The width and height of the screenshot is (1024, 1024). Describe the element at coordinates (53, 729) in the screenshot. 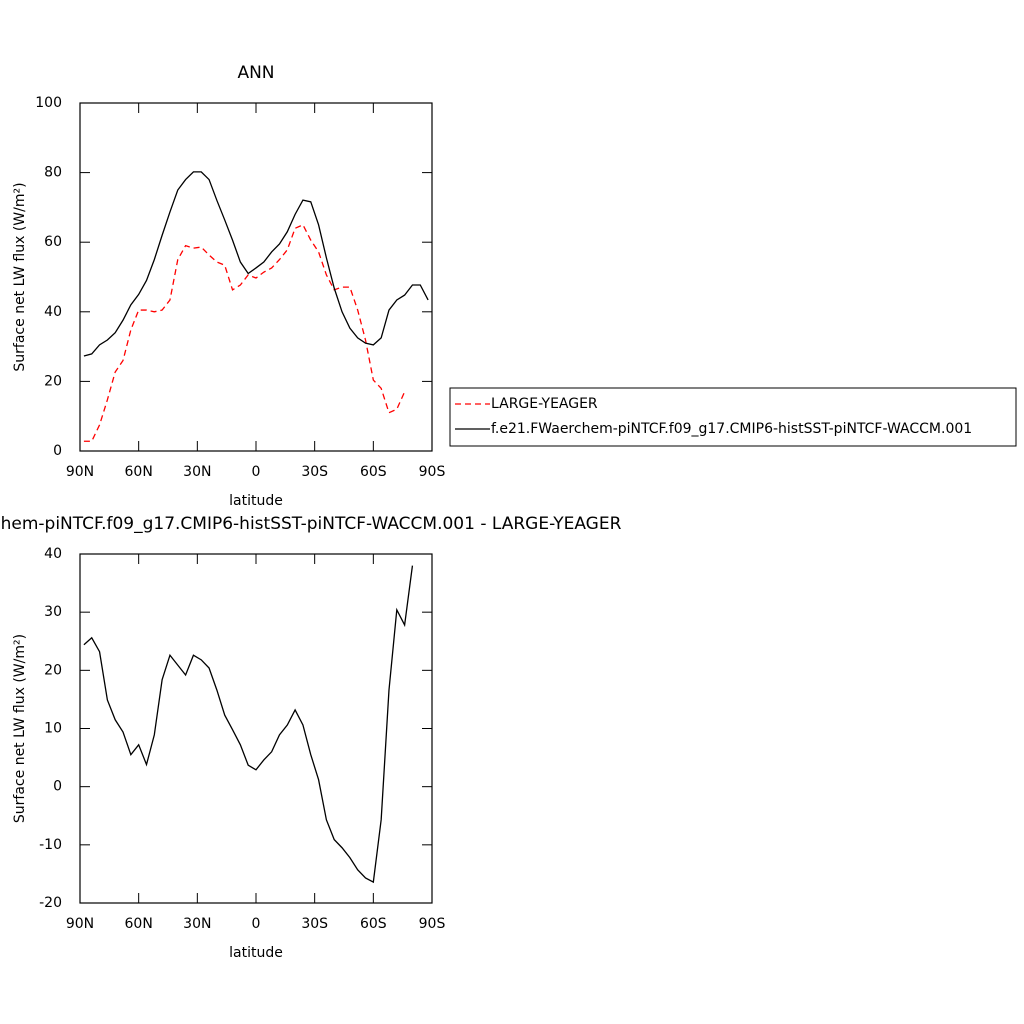

I see `y-tick-label: 10` at that location.